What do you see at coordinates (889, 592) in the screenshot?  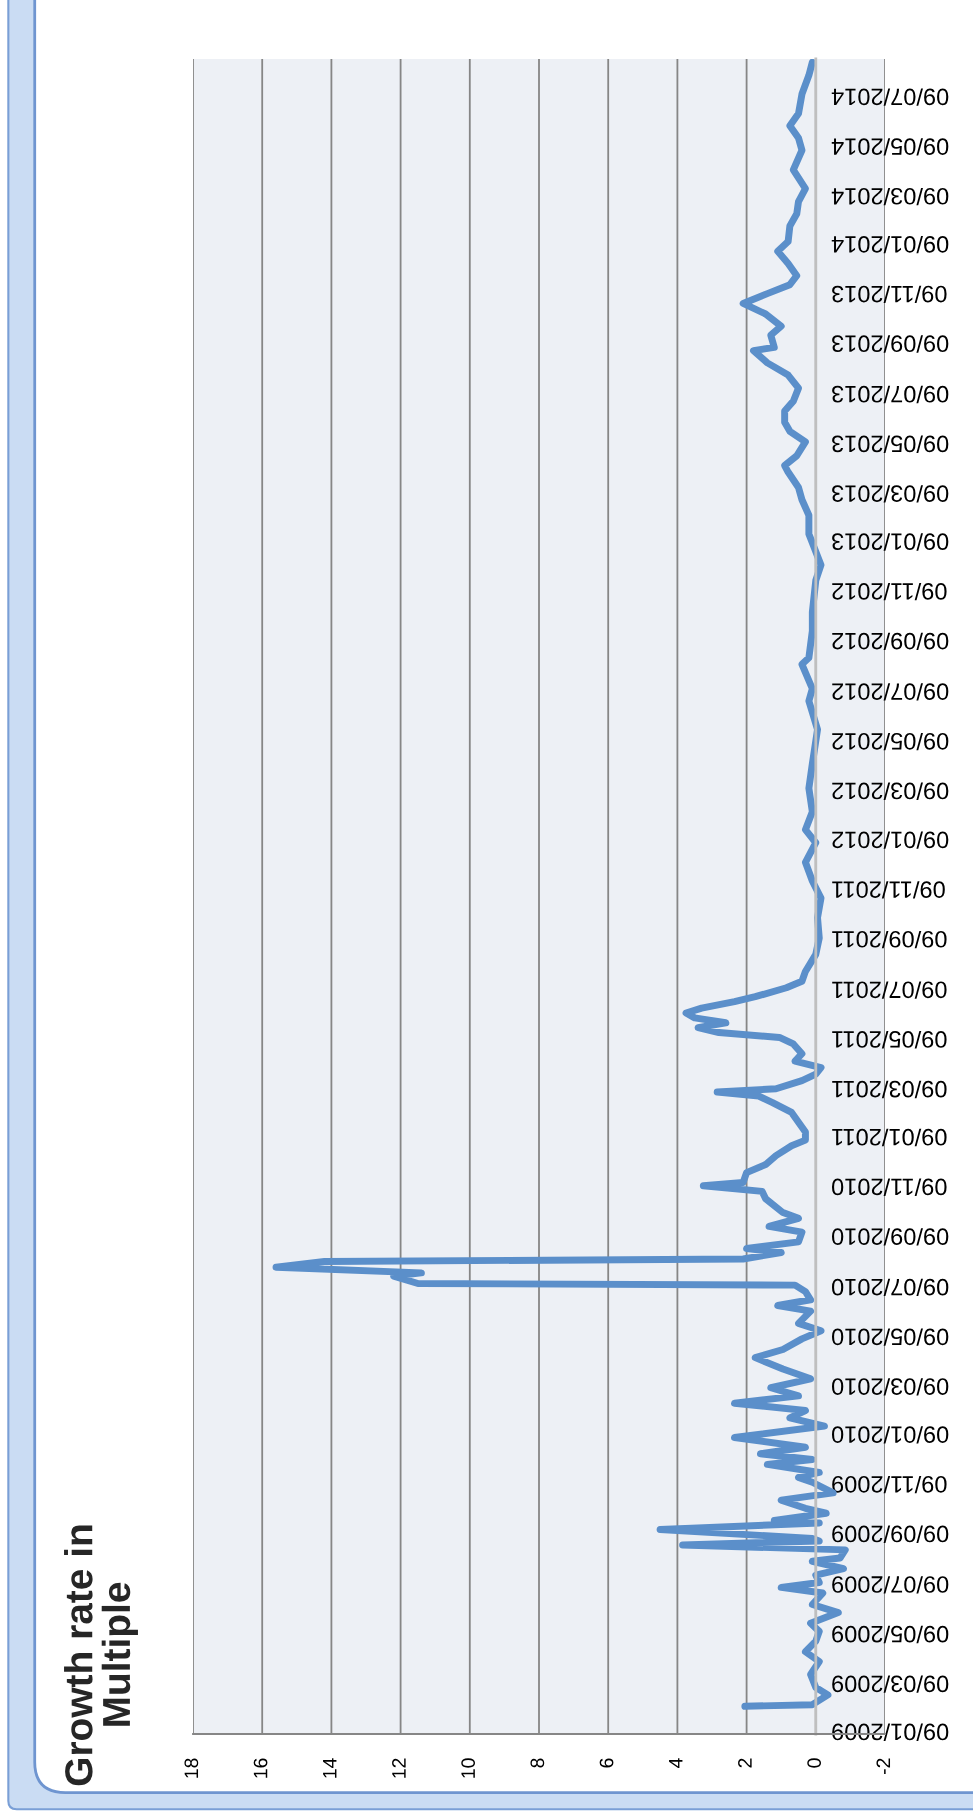 I see `y-tick-label: 09/11/2012` at bounding box center [889, 592].